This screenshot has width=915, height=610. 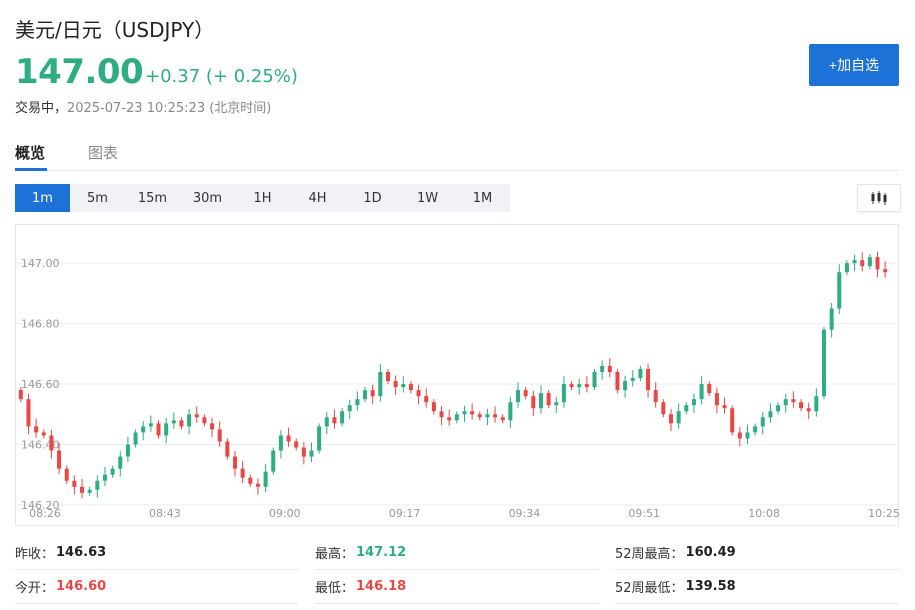 What do you see at coordinates (482, 198) in the screenshot?
I see `period-1mo: 1M` at bounding box center [482, 198].